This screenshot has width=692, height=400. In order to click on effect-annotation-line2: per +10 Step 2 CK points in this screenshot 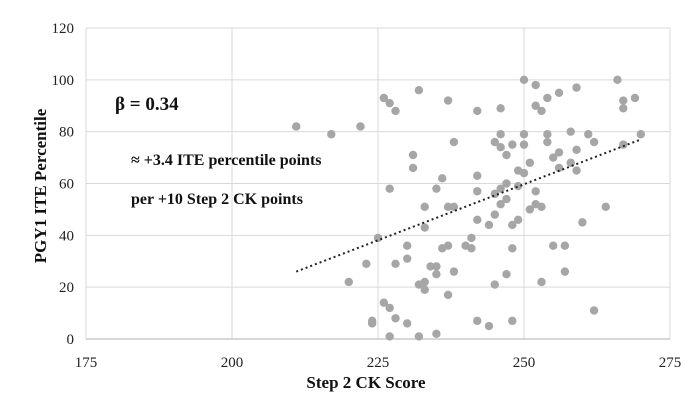, I will do `click(217, 199)`.